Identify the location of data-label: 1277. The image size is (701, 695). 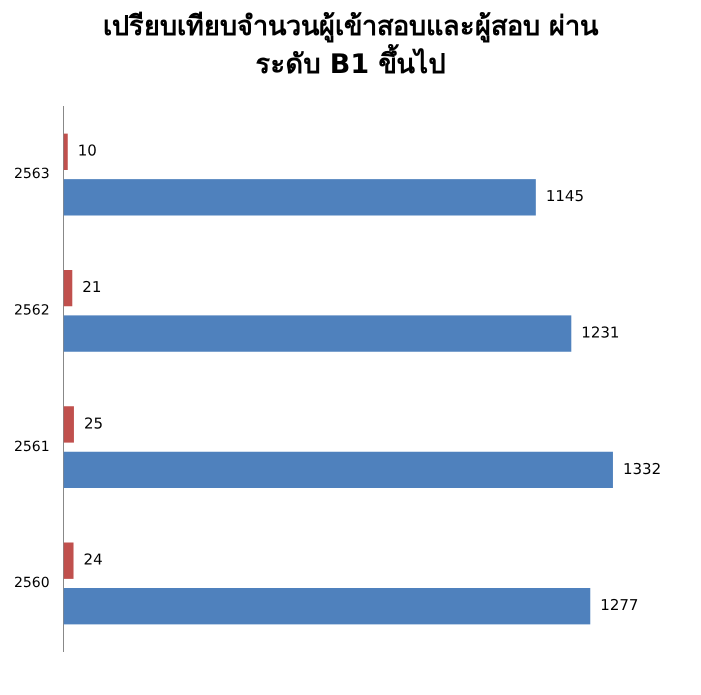
(619, 605).